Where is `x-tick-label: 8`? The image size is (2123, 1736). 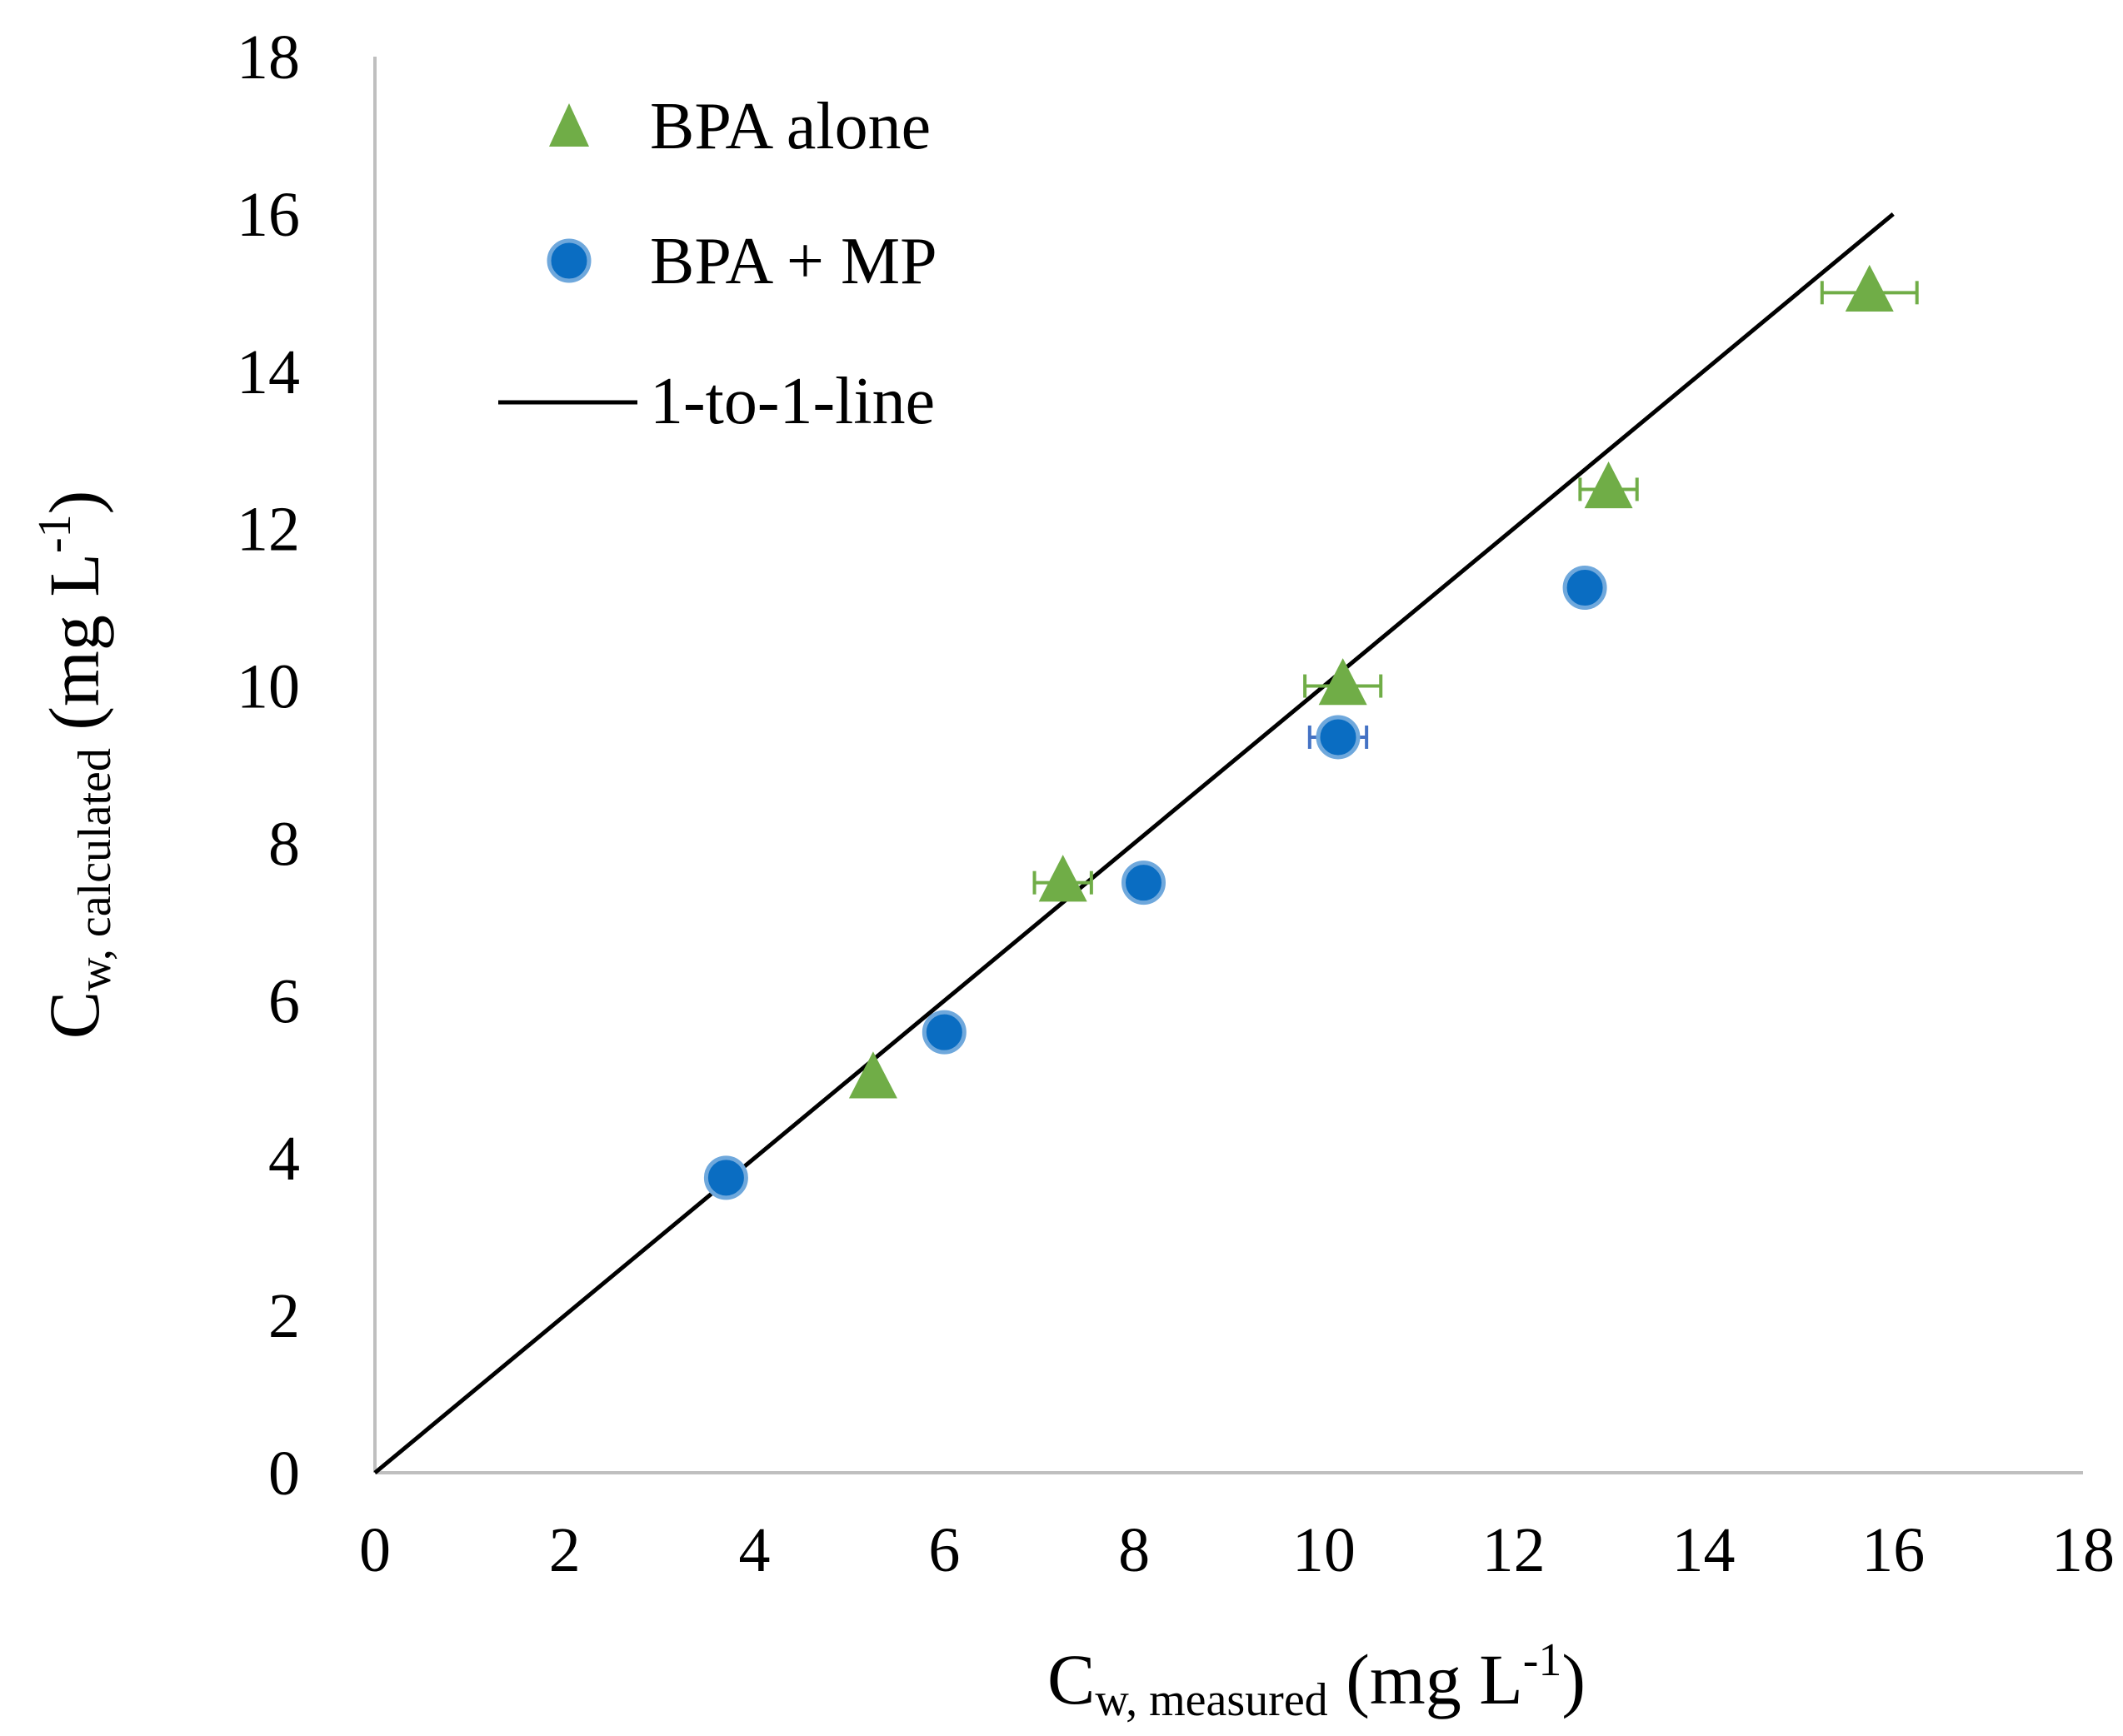 x-tick-label: 8 is located at coordinates (1134, 1550).